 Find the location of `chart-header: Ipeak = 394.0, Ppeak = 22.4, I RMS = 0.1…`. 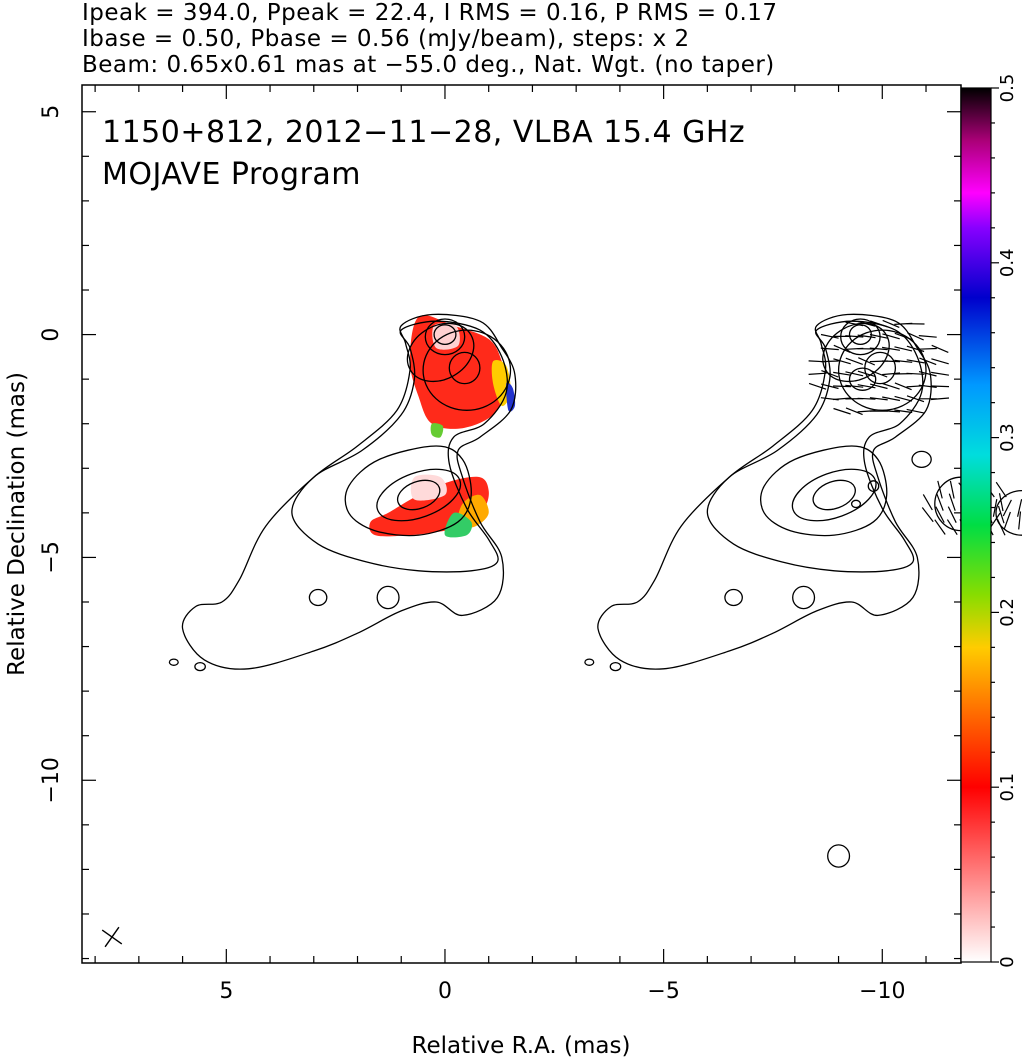

chart-header: Ipeak = 394.0, Ppeak = 22.4, I RMS = 0.1… is located at coordinates (430, 39).